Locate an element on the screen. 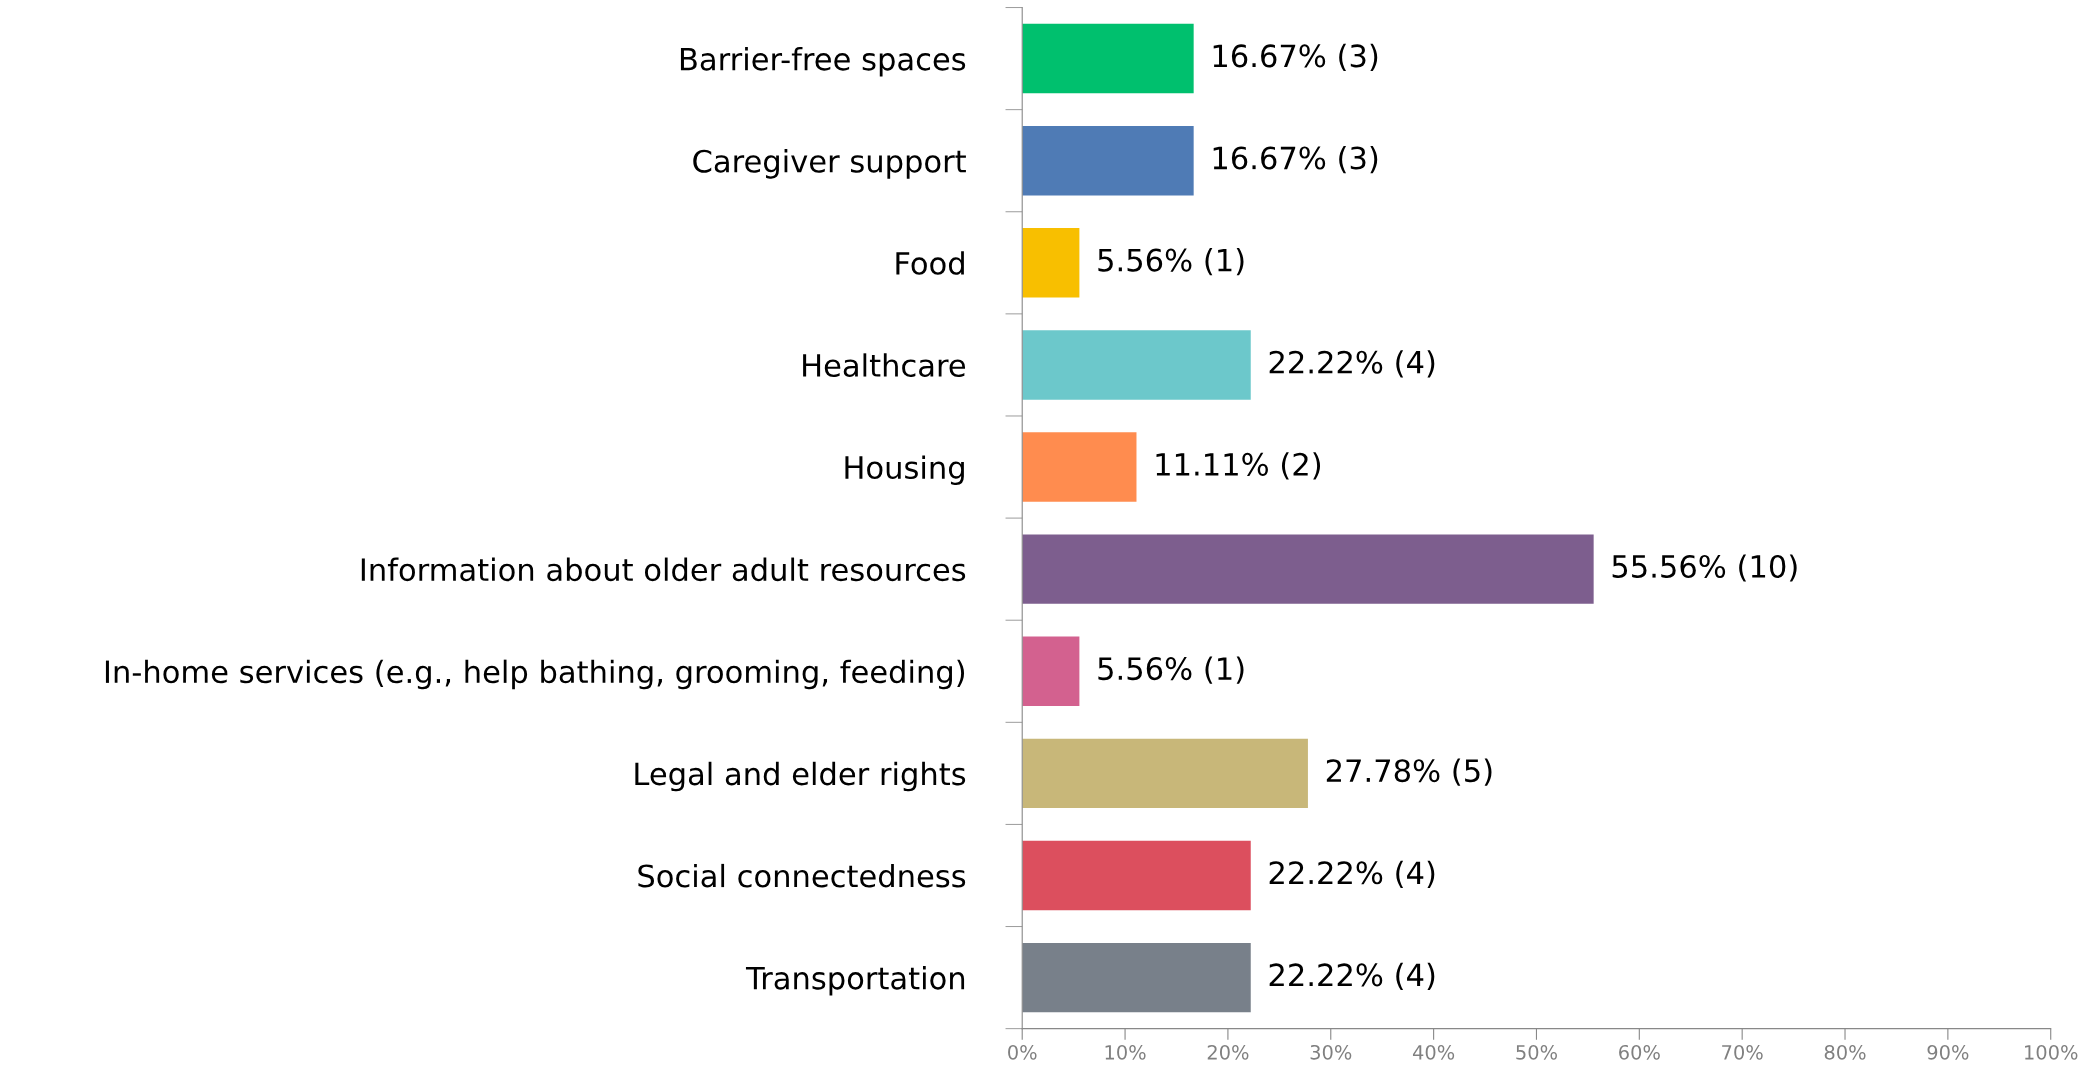 The height and width of the screenshot is (1076, 2099). y-tick-label: Healthcare is located at coordinates (884, 365).